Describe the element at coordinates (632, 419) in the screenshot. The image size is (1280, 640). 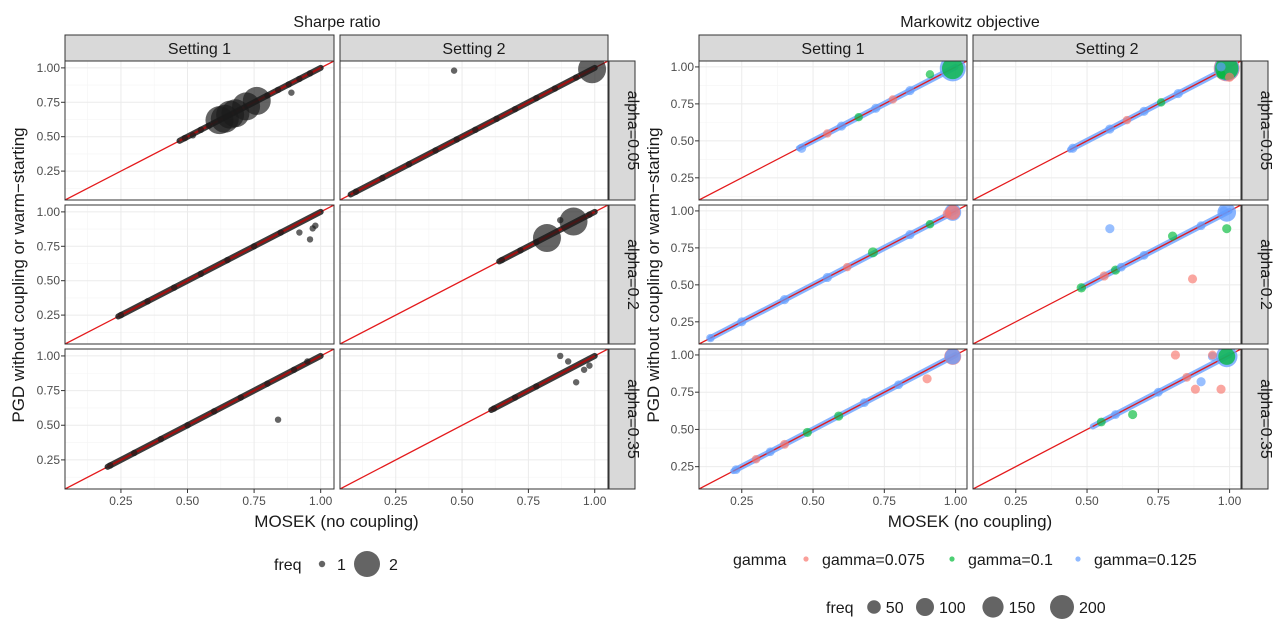
I see `row-strip-label: alpha=0.35` at that location.